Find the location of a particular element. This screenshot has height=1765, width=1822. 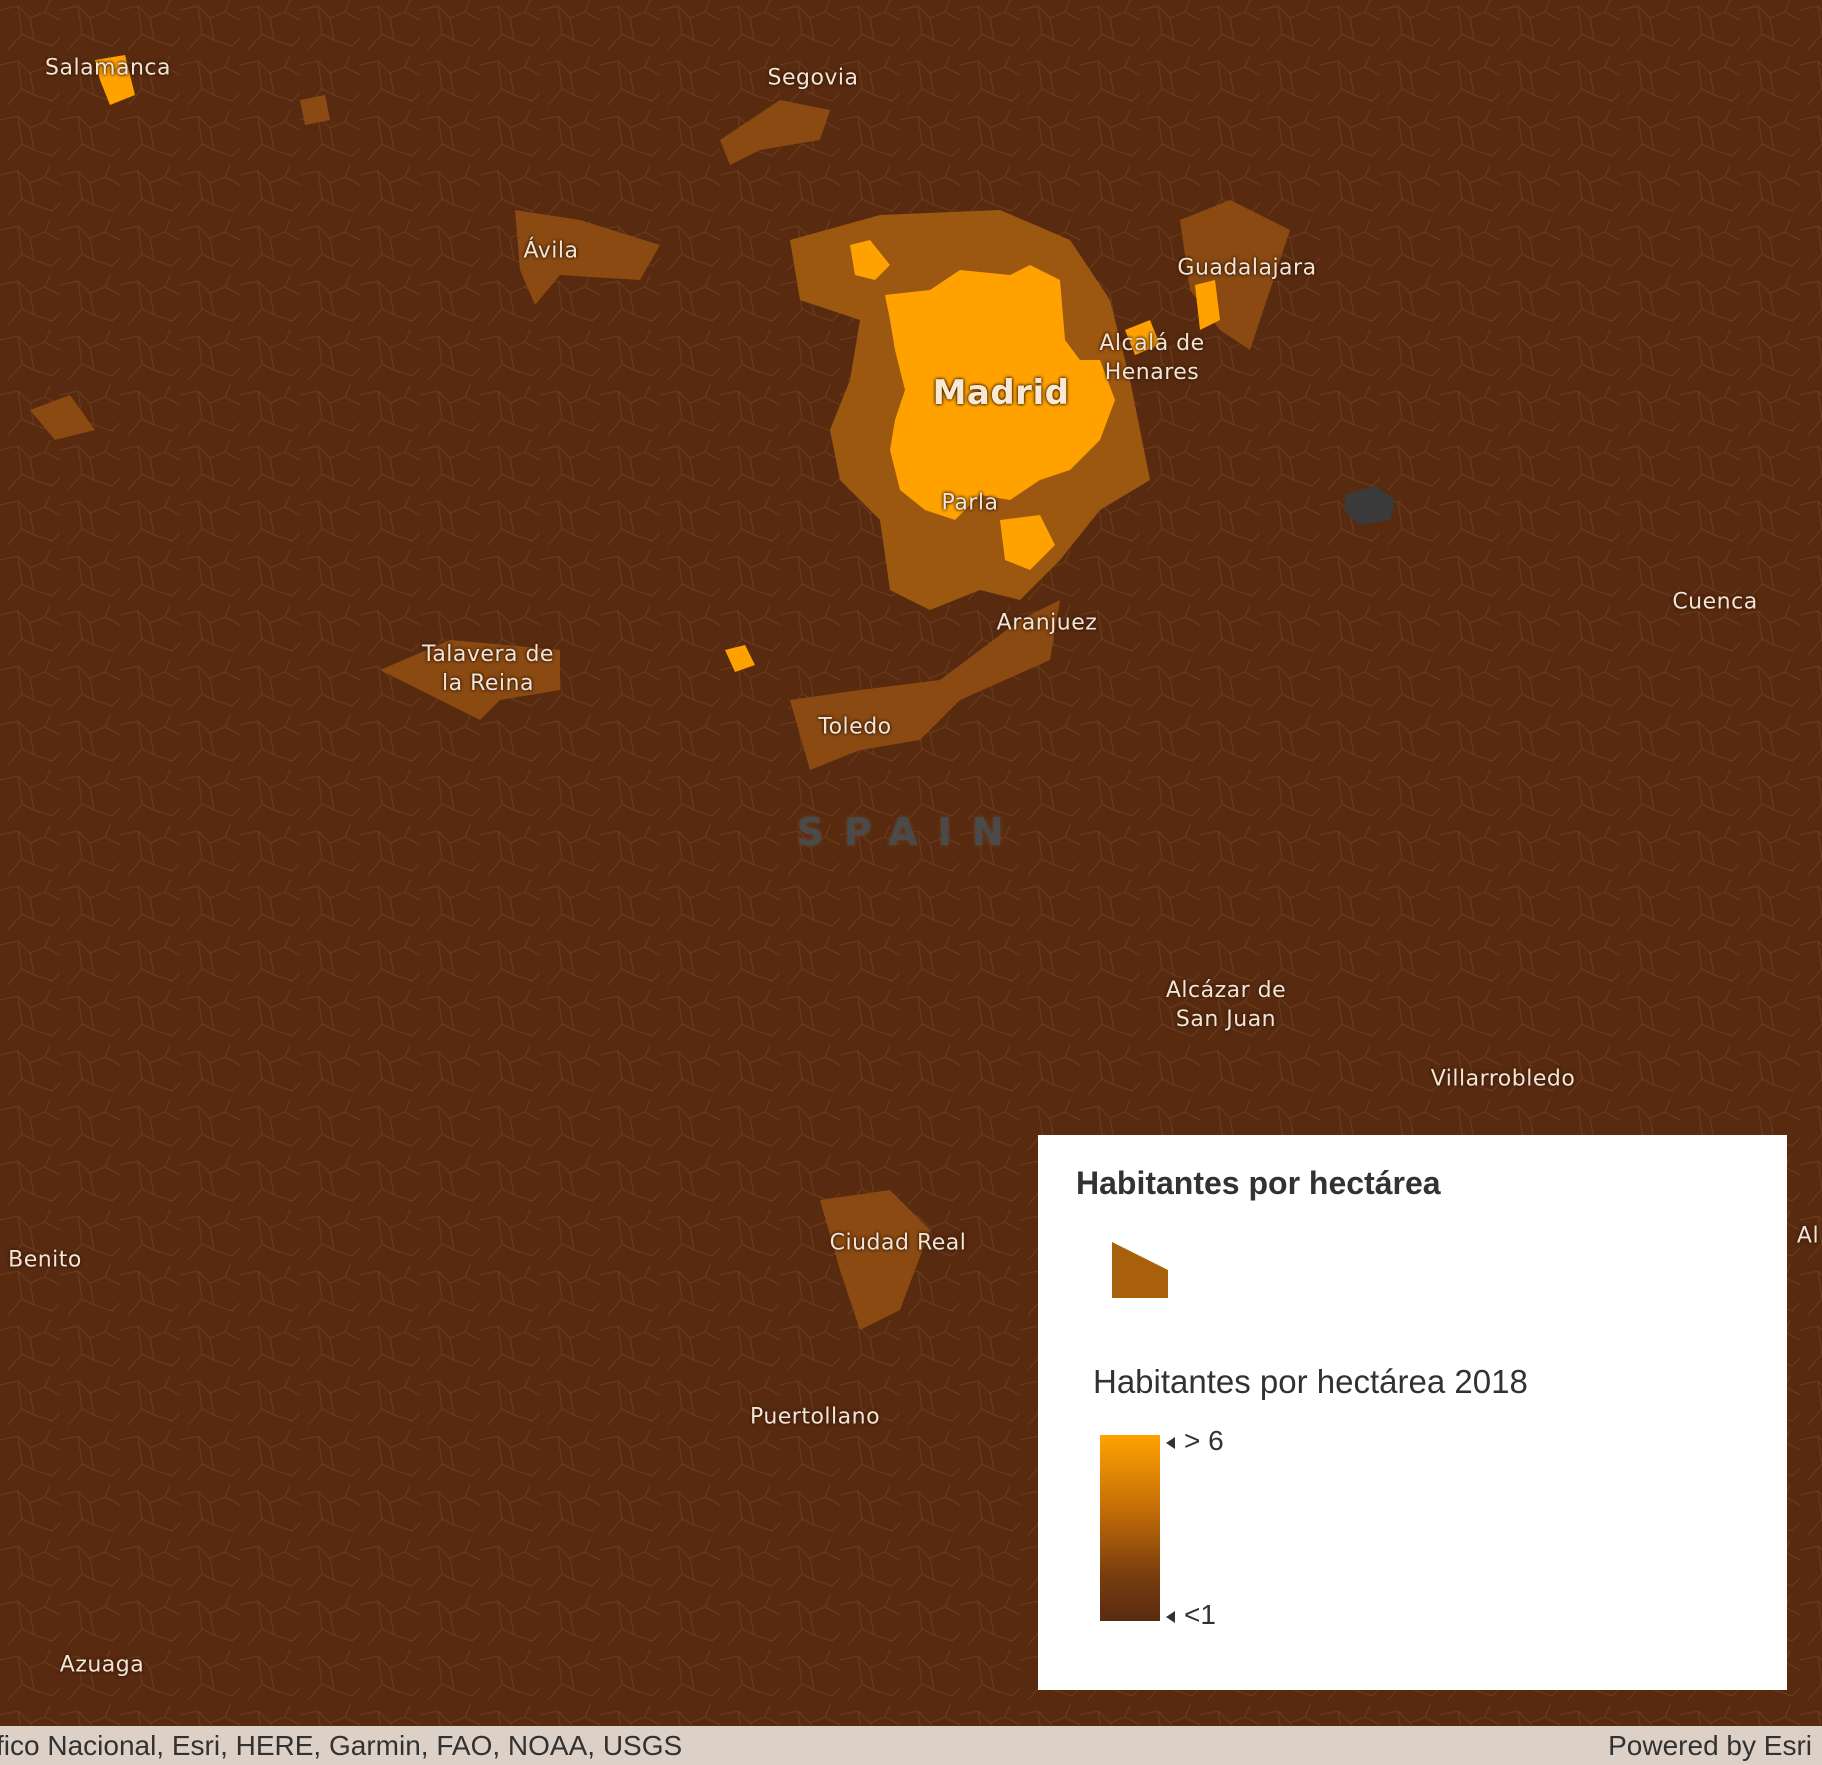

city-label-guadalajara: Guadalajara is located at coordinates (1247, 268).